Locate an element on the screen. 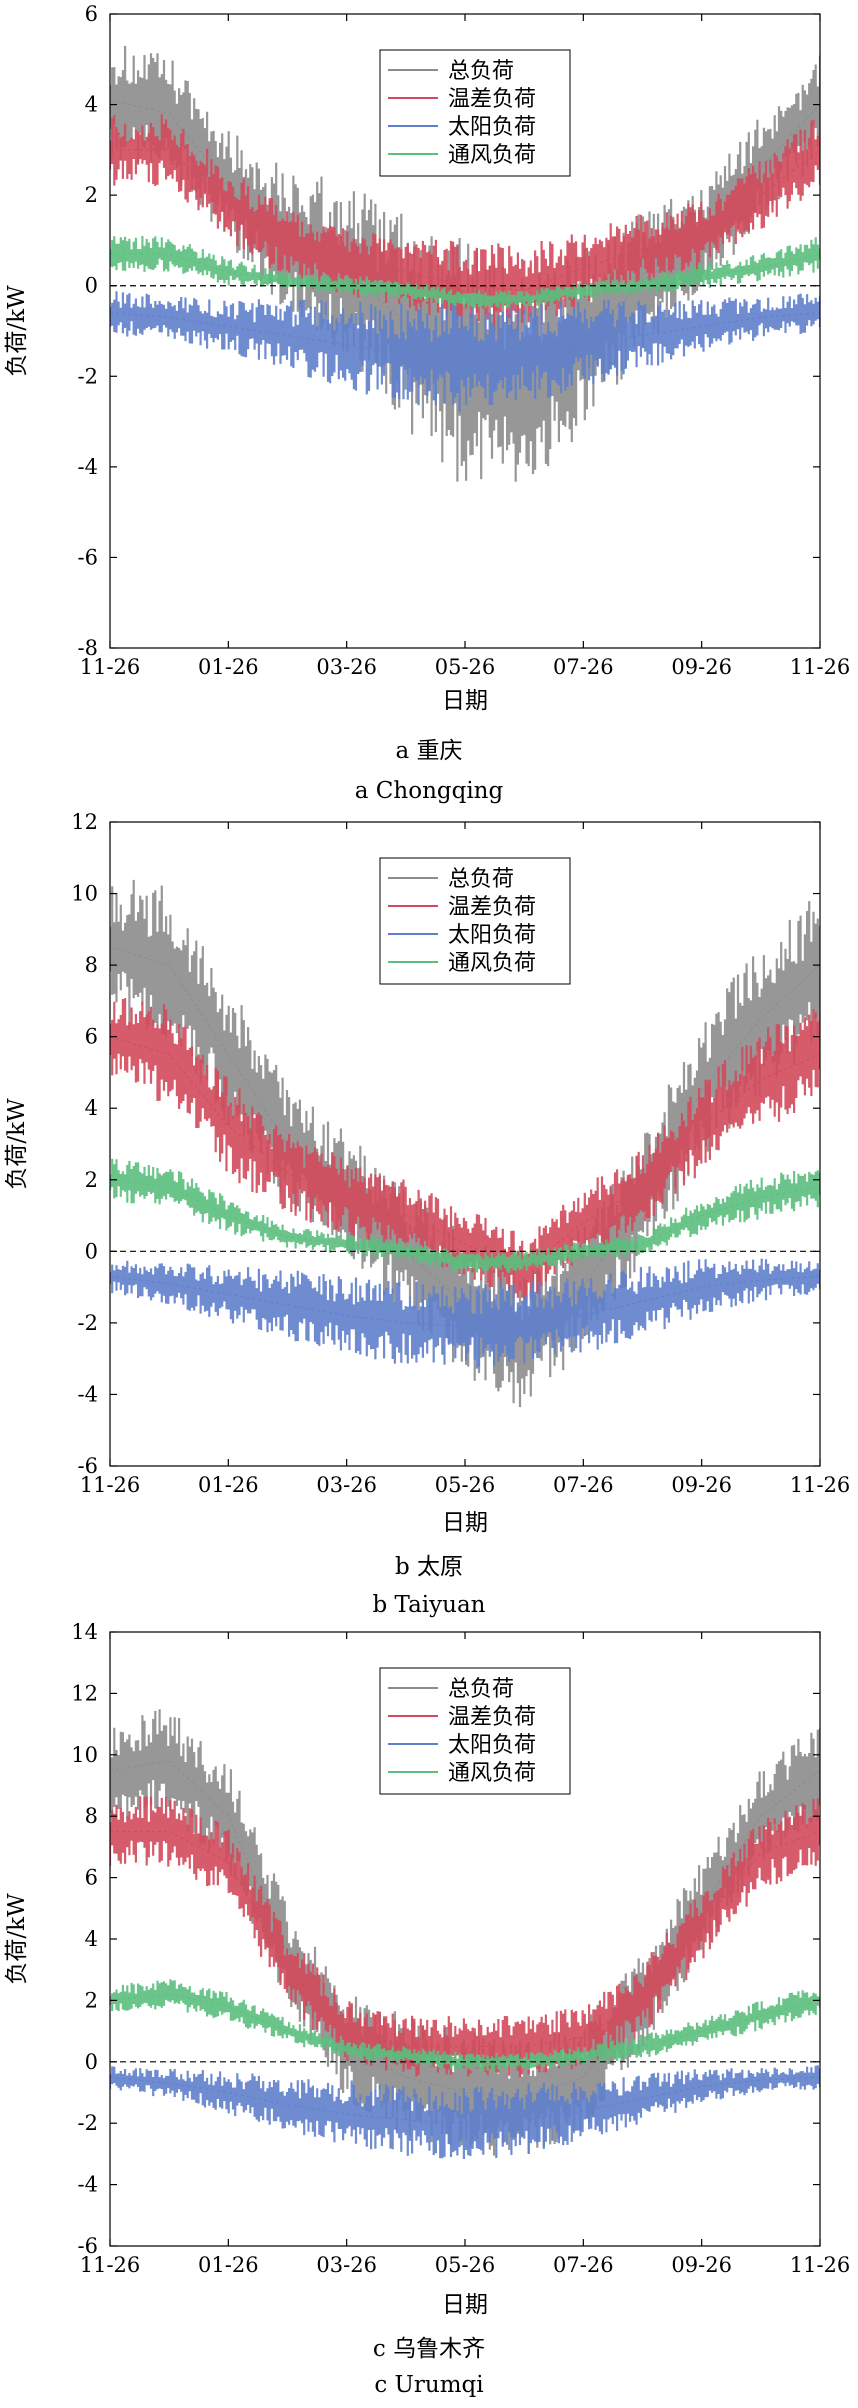 The width and height of the screenshot is (858, 2408). y-tick-label: 14 is located at coordinates (84, 1632).